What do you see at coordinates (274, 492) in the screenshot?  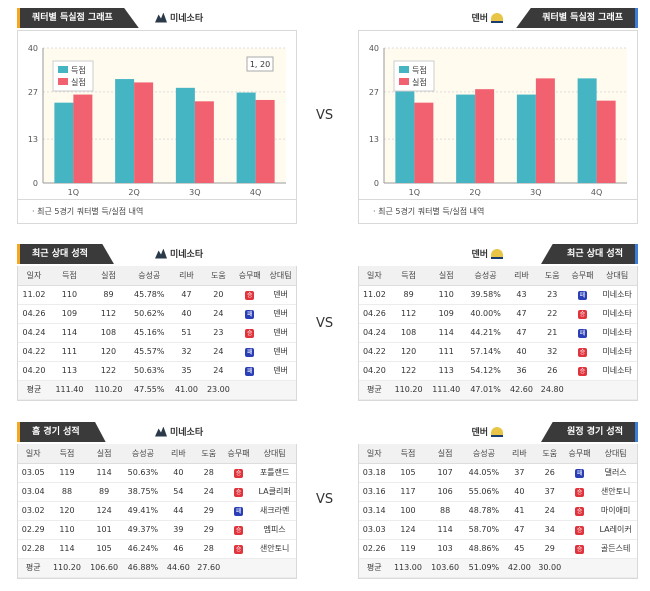 I see `opponent-cell: LA클리퍼` at bounding box center [274, 492].